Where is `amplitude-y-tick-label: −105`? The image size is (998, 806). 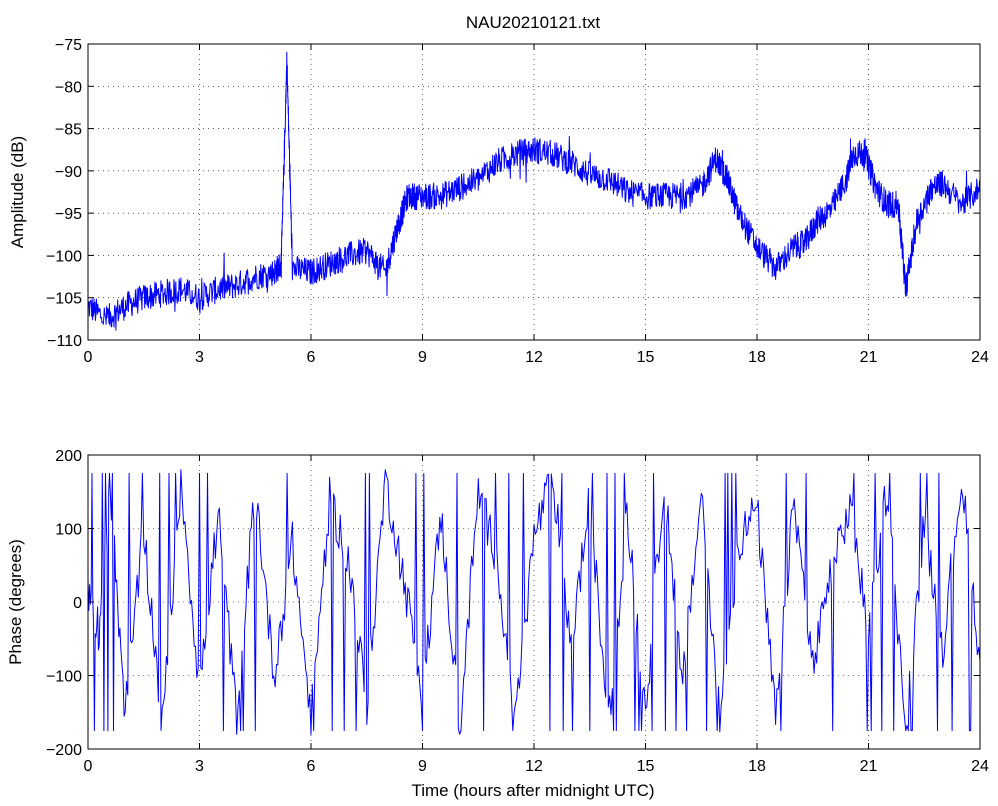 amplitude-y-tick-label: −105 is located at coordinates (64, 299).